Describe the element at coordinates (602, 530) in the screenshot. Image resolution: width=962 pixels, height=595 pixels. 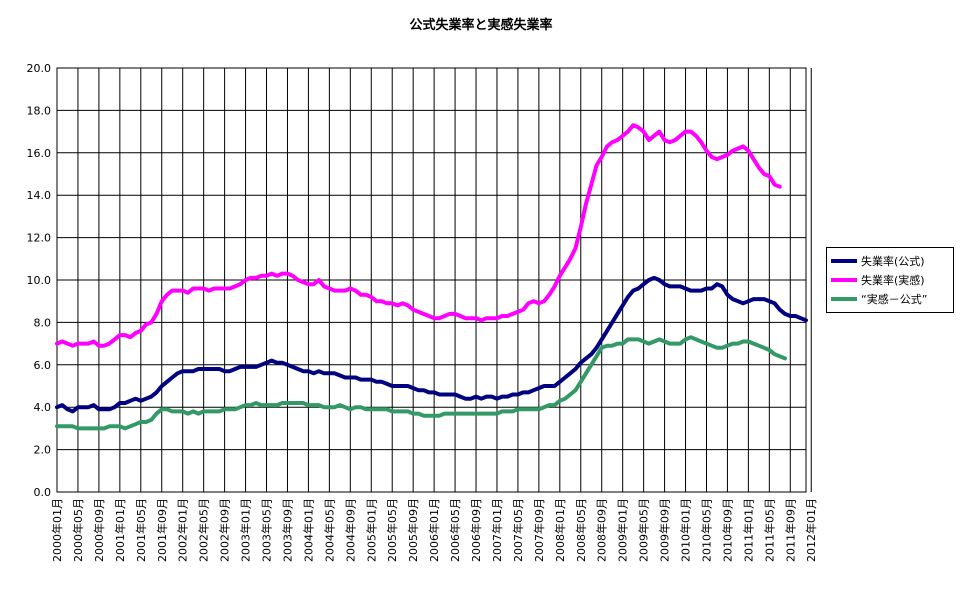
I see `x-tick-label: 2008年09月` at that location.